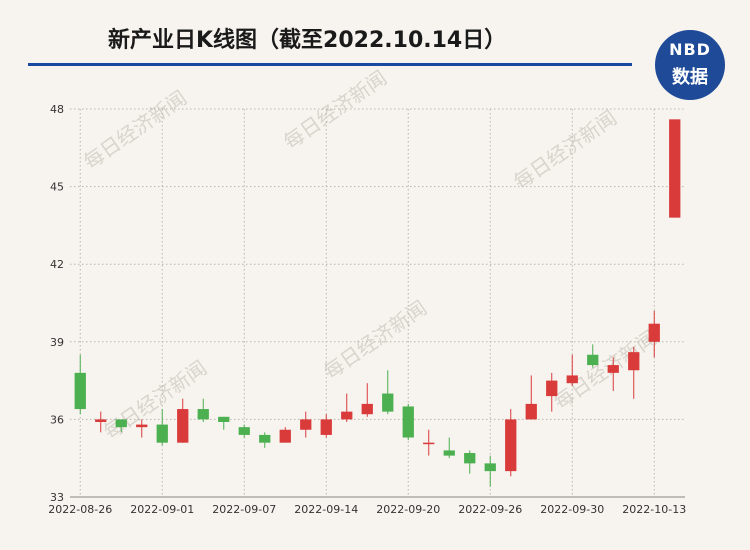 Image resolution: width=750 pixels, height=550 pixels. What do you see at coordinates (80, 509) in the screenshot?
I see `x-tick-label: 2022-08-26` at bounding box center [80, 509].